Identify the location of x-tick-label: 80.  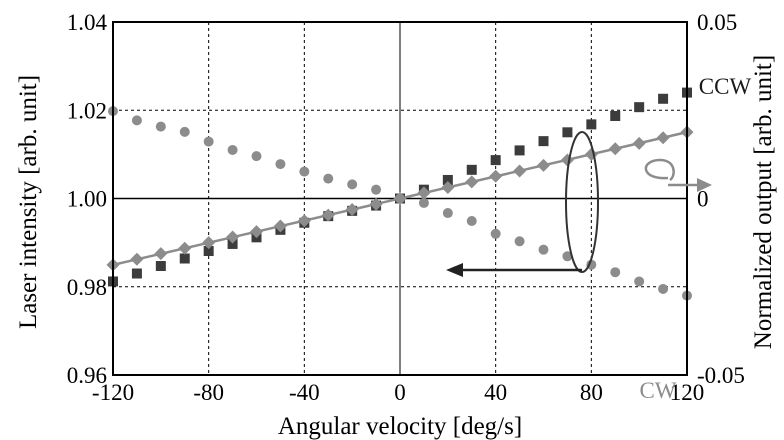
(591, 392).